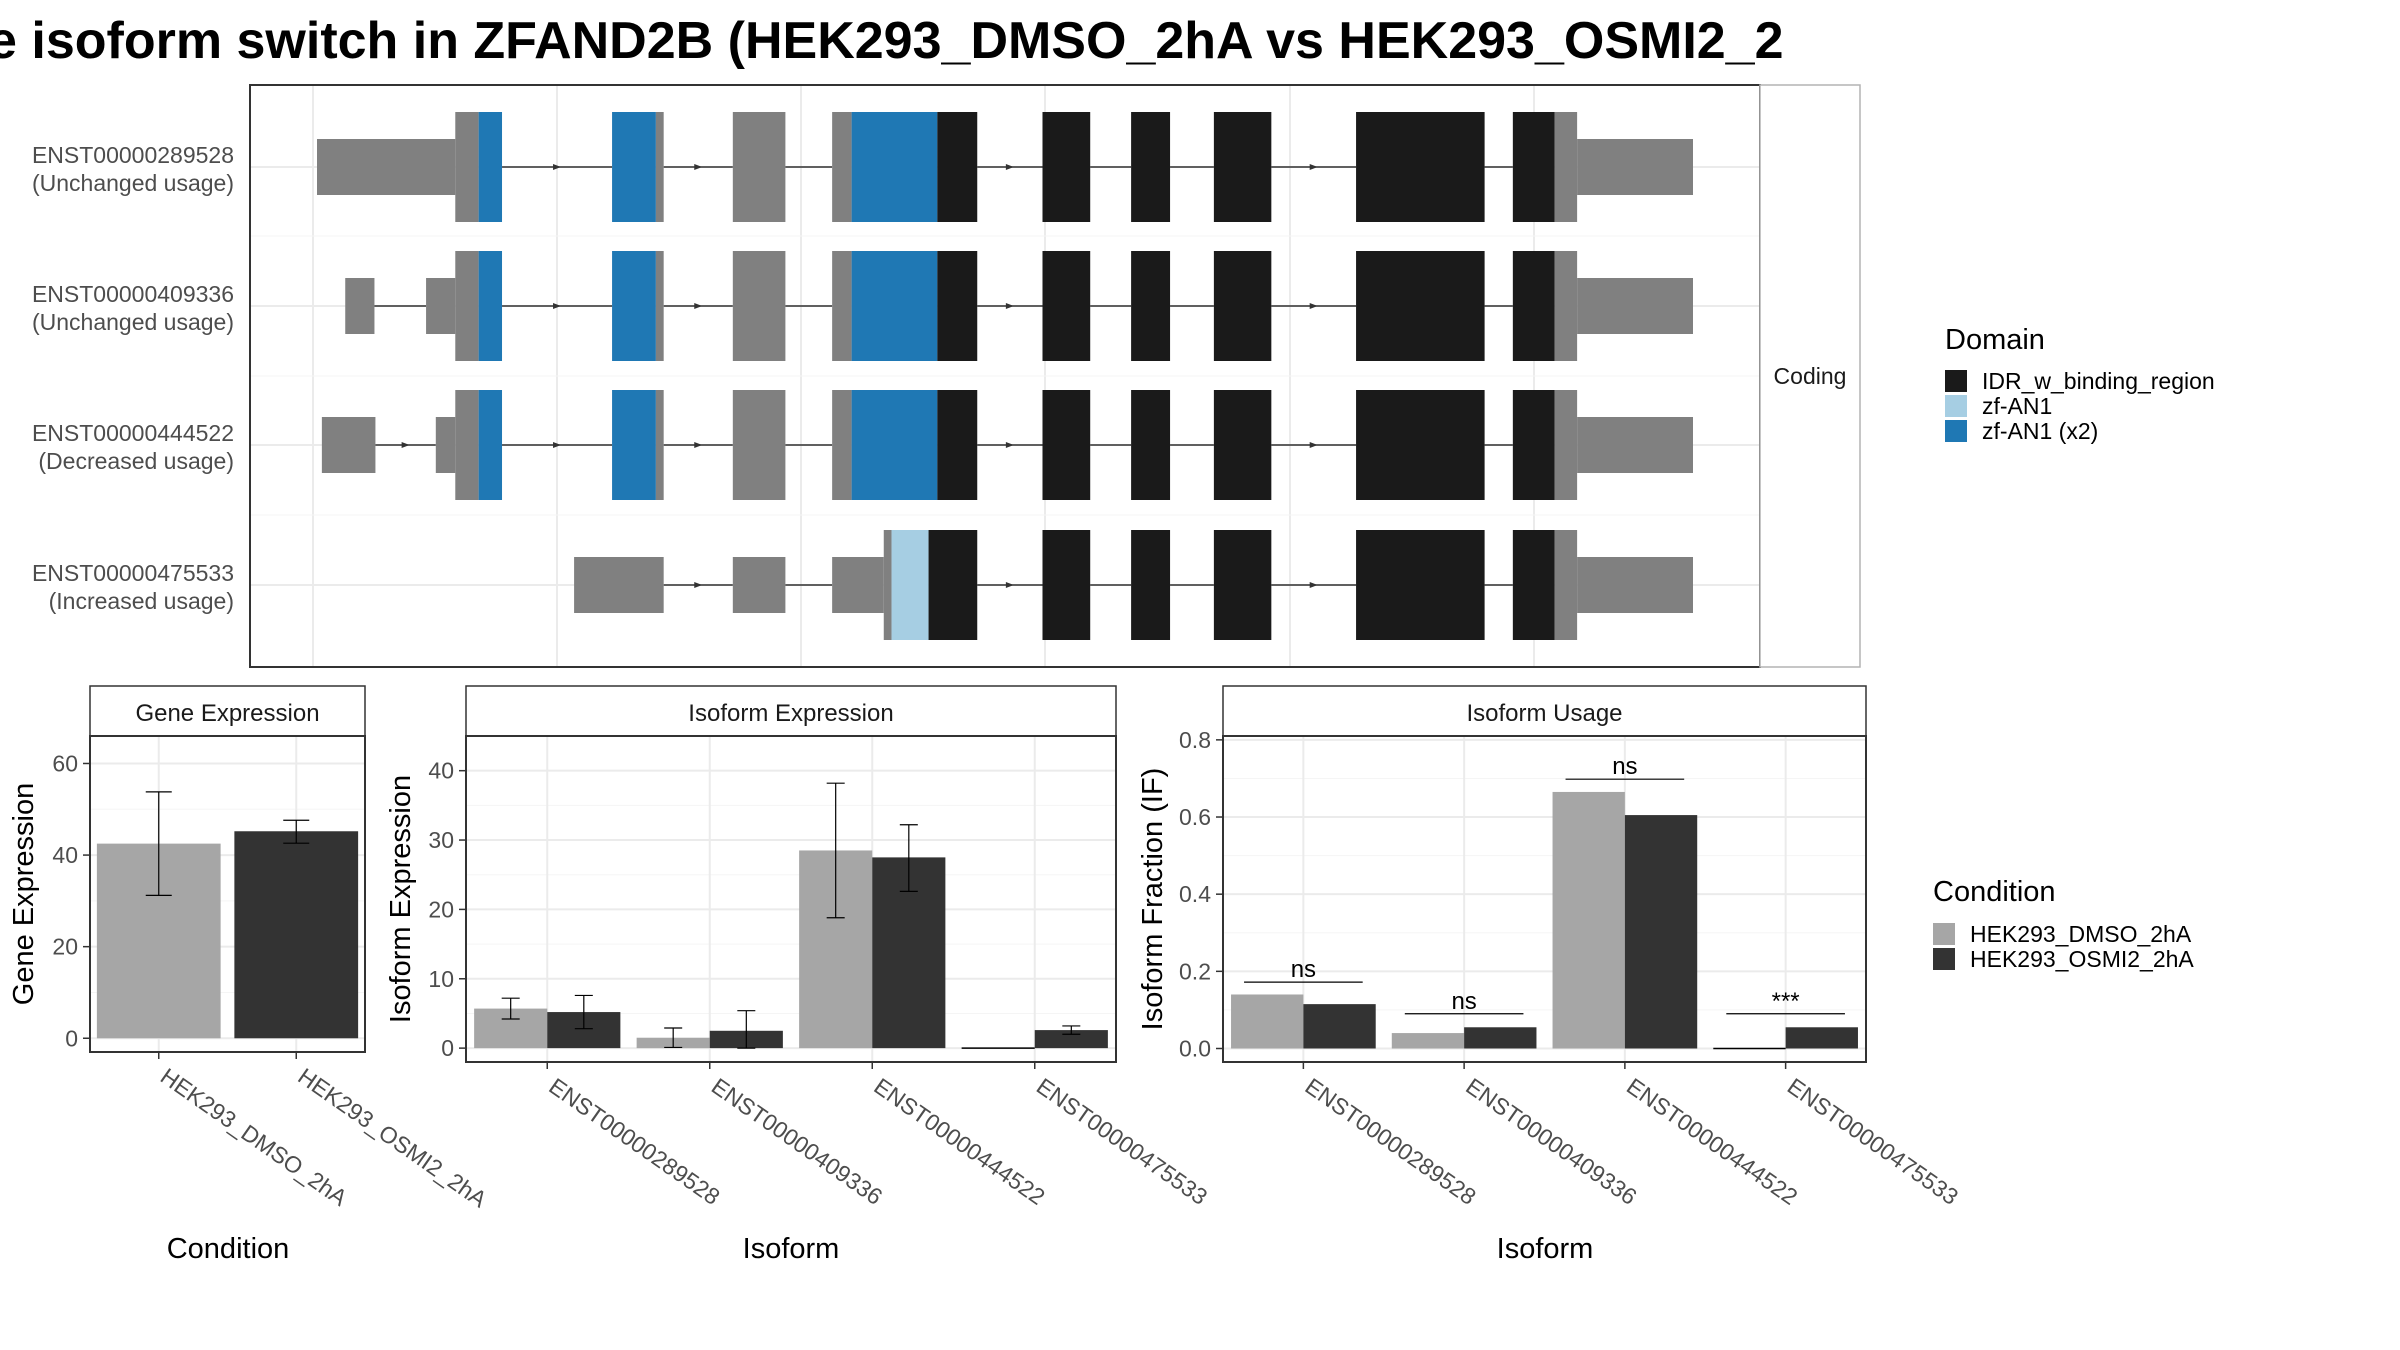 This screenshot has height=1350, width=2400. What do you see at coordinates (790, 713) in the screenshot?
I see `panel-title: Isoform Expression` at bounding box center [790, 713].